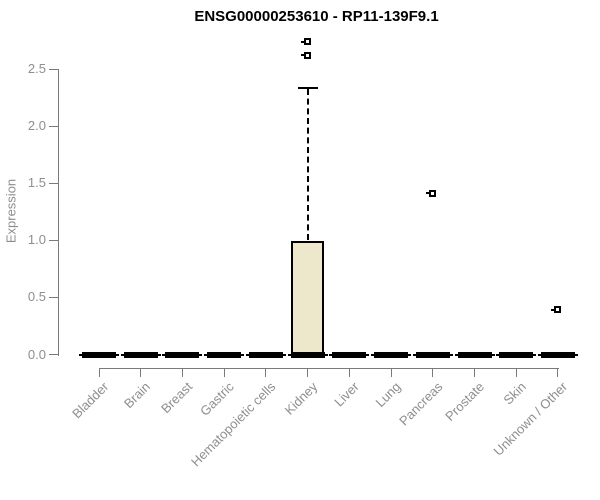 This screenshot has height=500, width=600. What do you see at coordinates (514, 393) in the screenshot?
I see `x-category-label-text: Skin` at bounding box center [514, 393].